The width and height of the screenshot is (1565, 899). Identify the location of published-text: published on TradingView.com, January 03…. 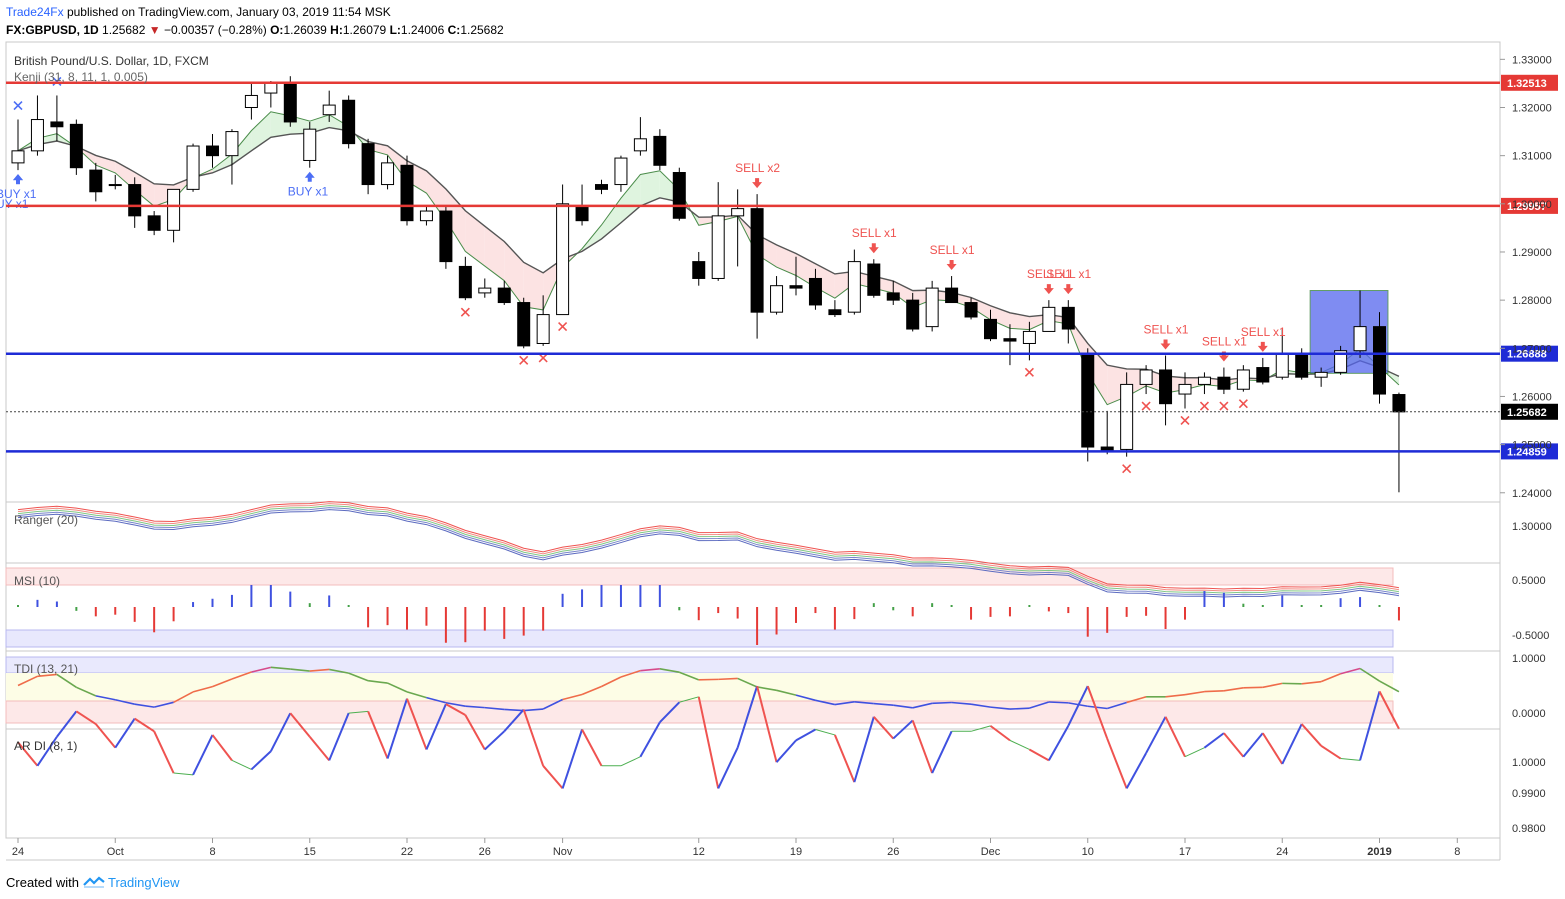
(228, 12).